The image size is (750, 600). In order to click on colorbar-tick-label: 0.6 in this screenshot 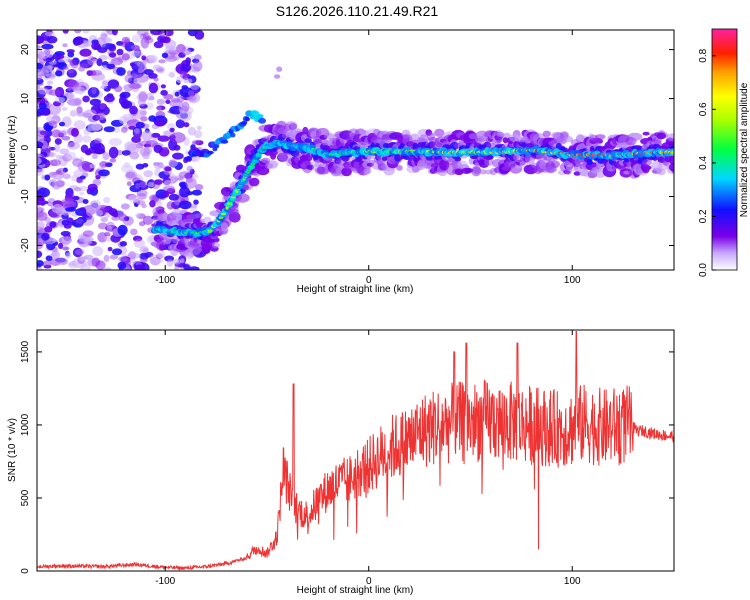, I will do `click(703, 109)`.